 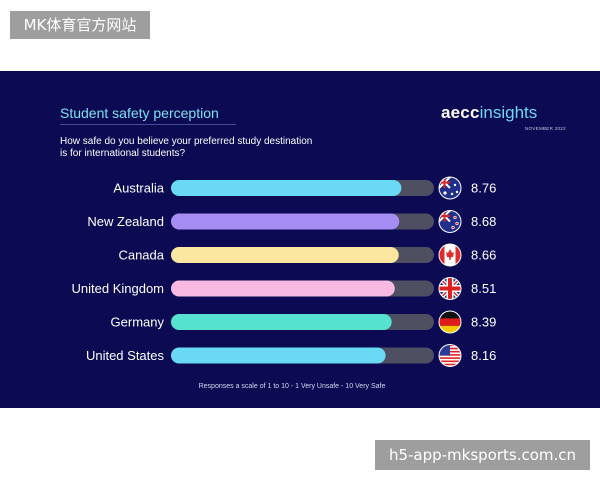 I want to click on category-label: Germany, so click(x=138, y=322).